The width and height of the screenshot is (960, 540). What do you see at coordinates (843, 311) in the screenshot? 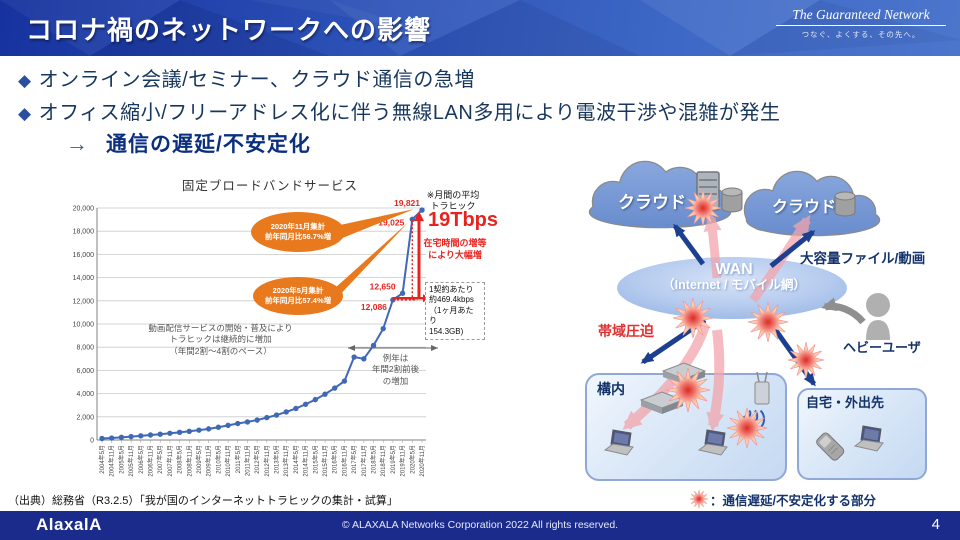
I see `heavy-user-arrow` at bounding box center [843, 311].